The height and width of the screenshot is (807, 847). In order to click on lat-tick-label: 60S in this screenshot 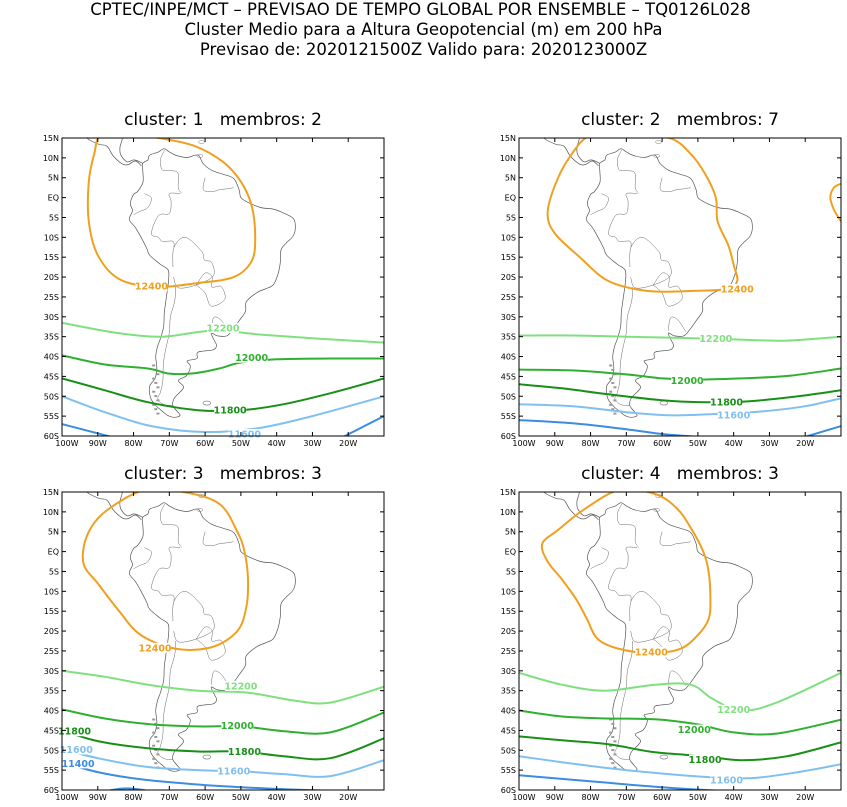, I will do `click(51, 790)`.